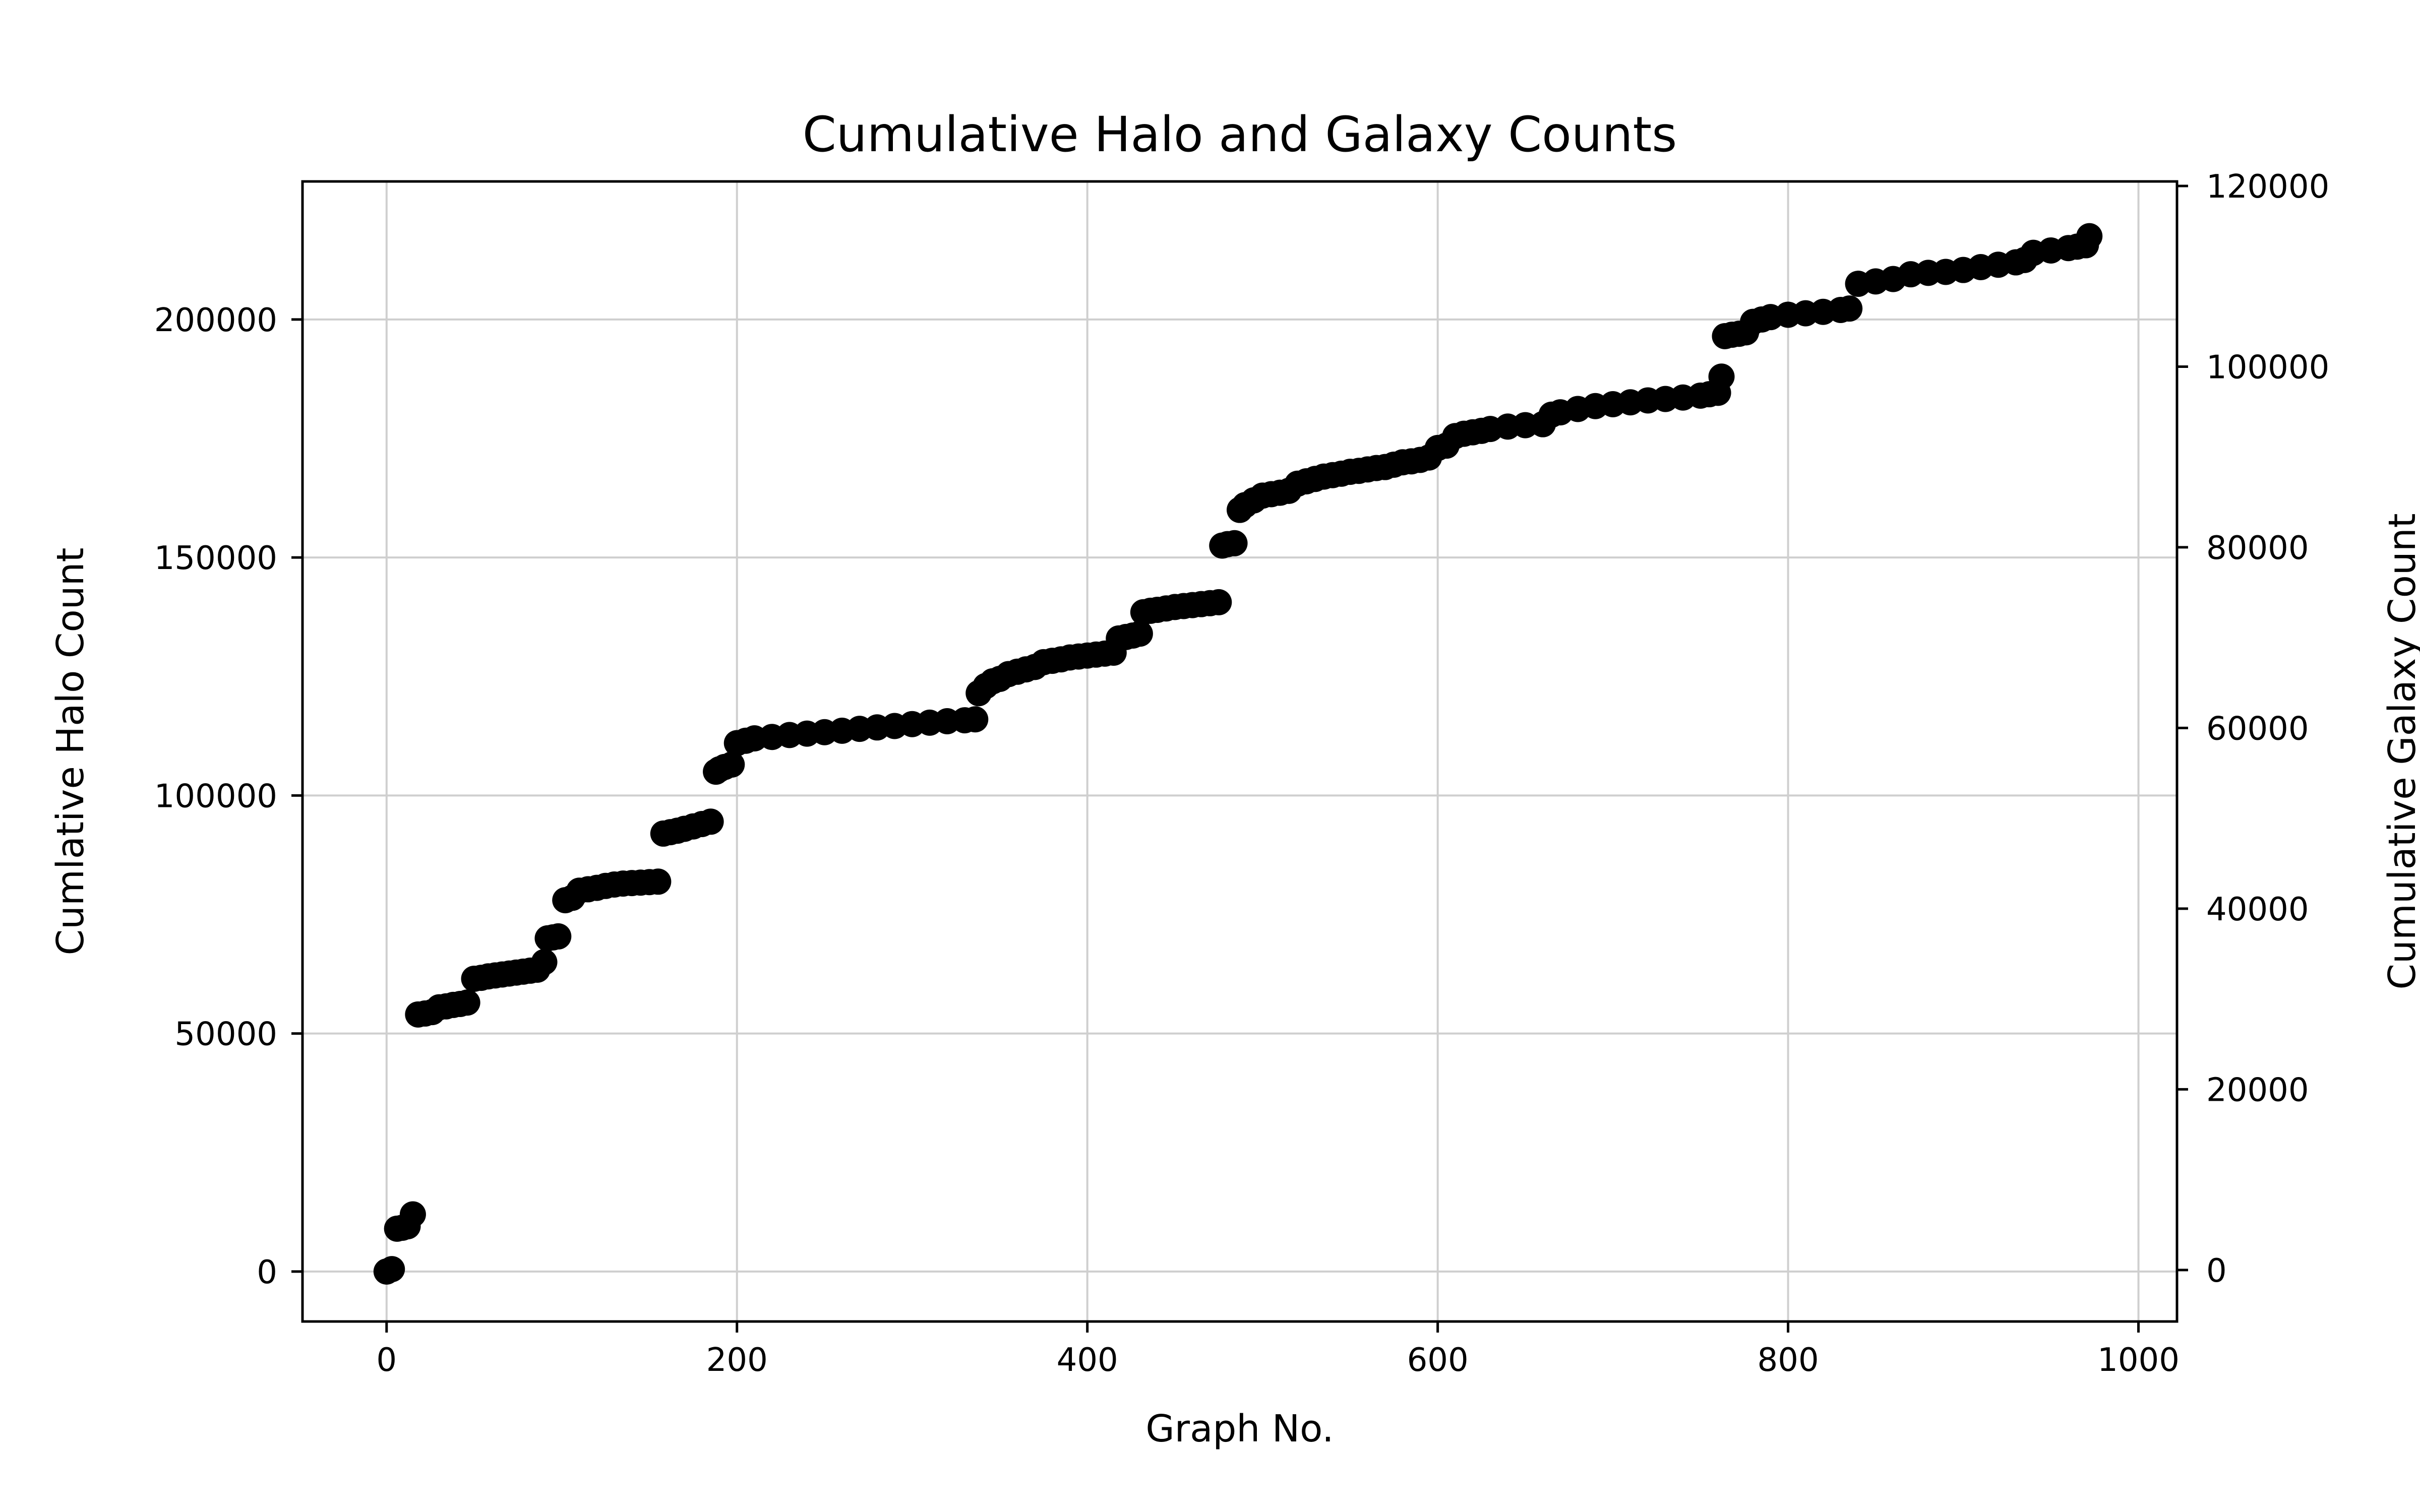  Describe the element at coordinates (1240, 135) in the screenshot. I see `chart-title: Cumulative Halo and Galaxy Counts` at that location.